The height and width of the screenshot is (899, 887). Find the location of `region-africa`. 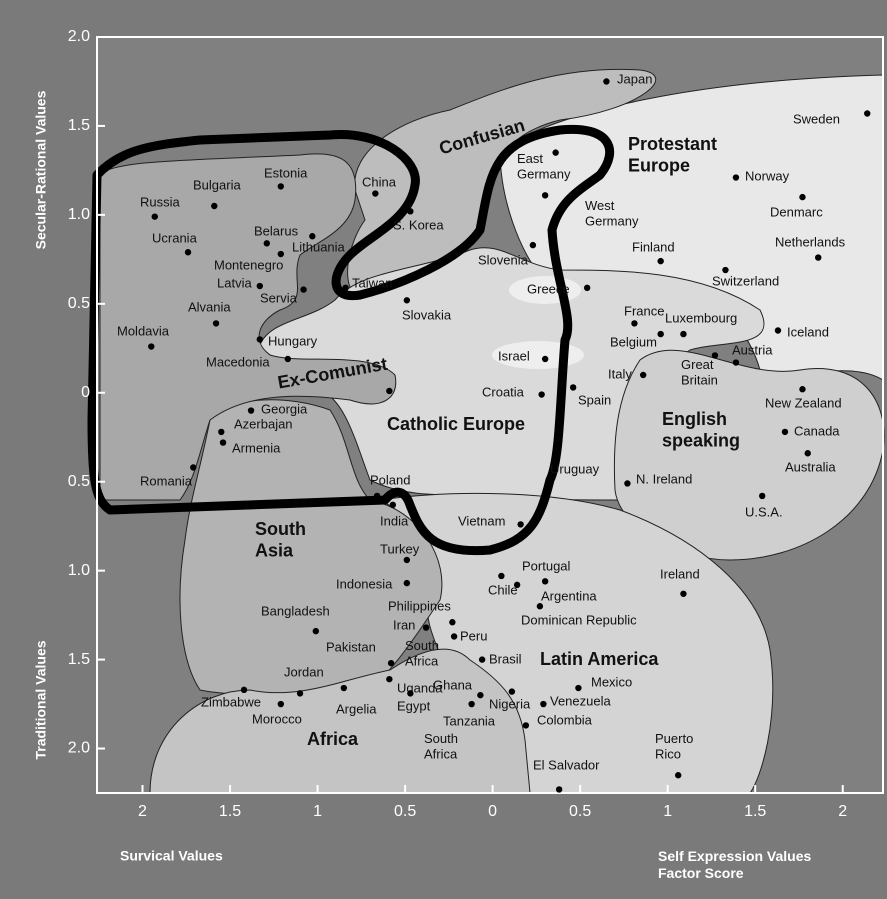

region-africa is located at coordinates (340, 721).